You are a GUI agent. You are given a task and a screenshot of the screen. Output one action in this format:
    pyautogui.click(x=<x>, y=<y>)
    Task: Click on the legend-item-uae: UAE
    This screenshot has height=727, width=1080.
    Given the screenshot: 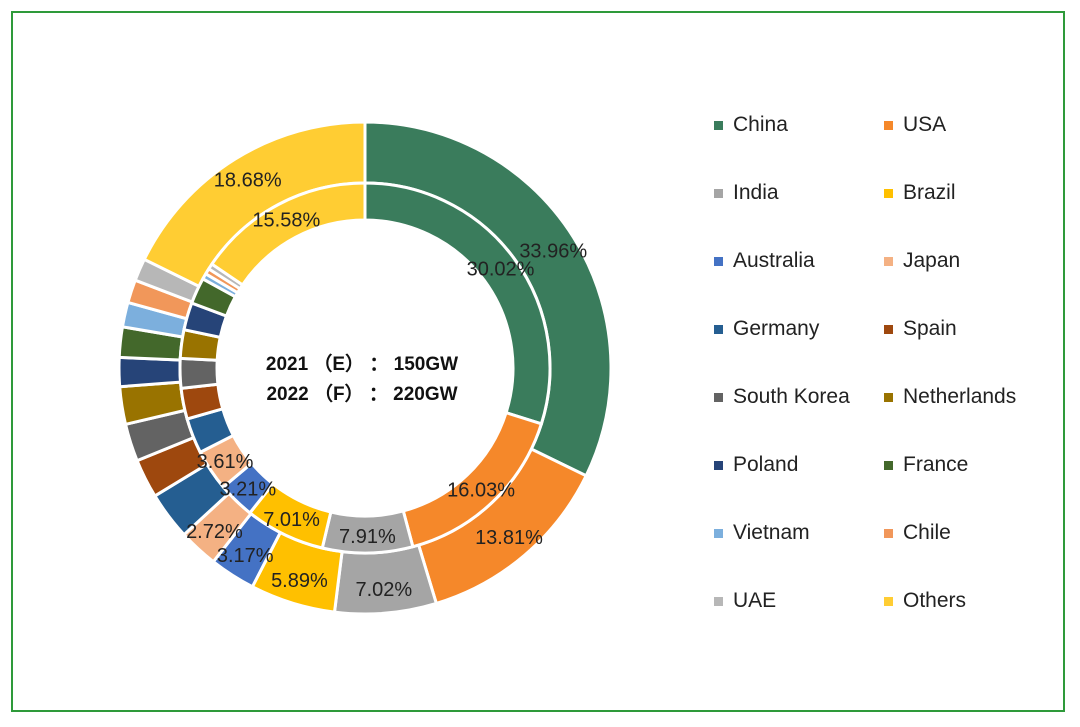 What is the action you would take?
    pyautogui.click(x=745, y=601)
    